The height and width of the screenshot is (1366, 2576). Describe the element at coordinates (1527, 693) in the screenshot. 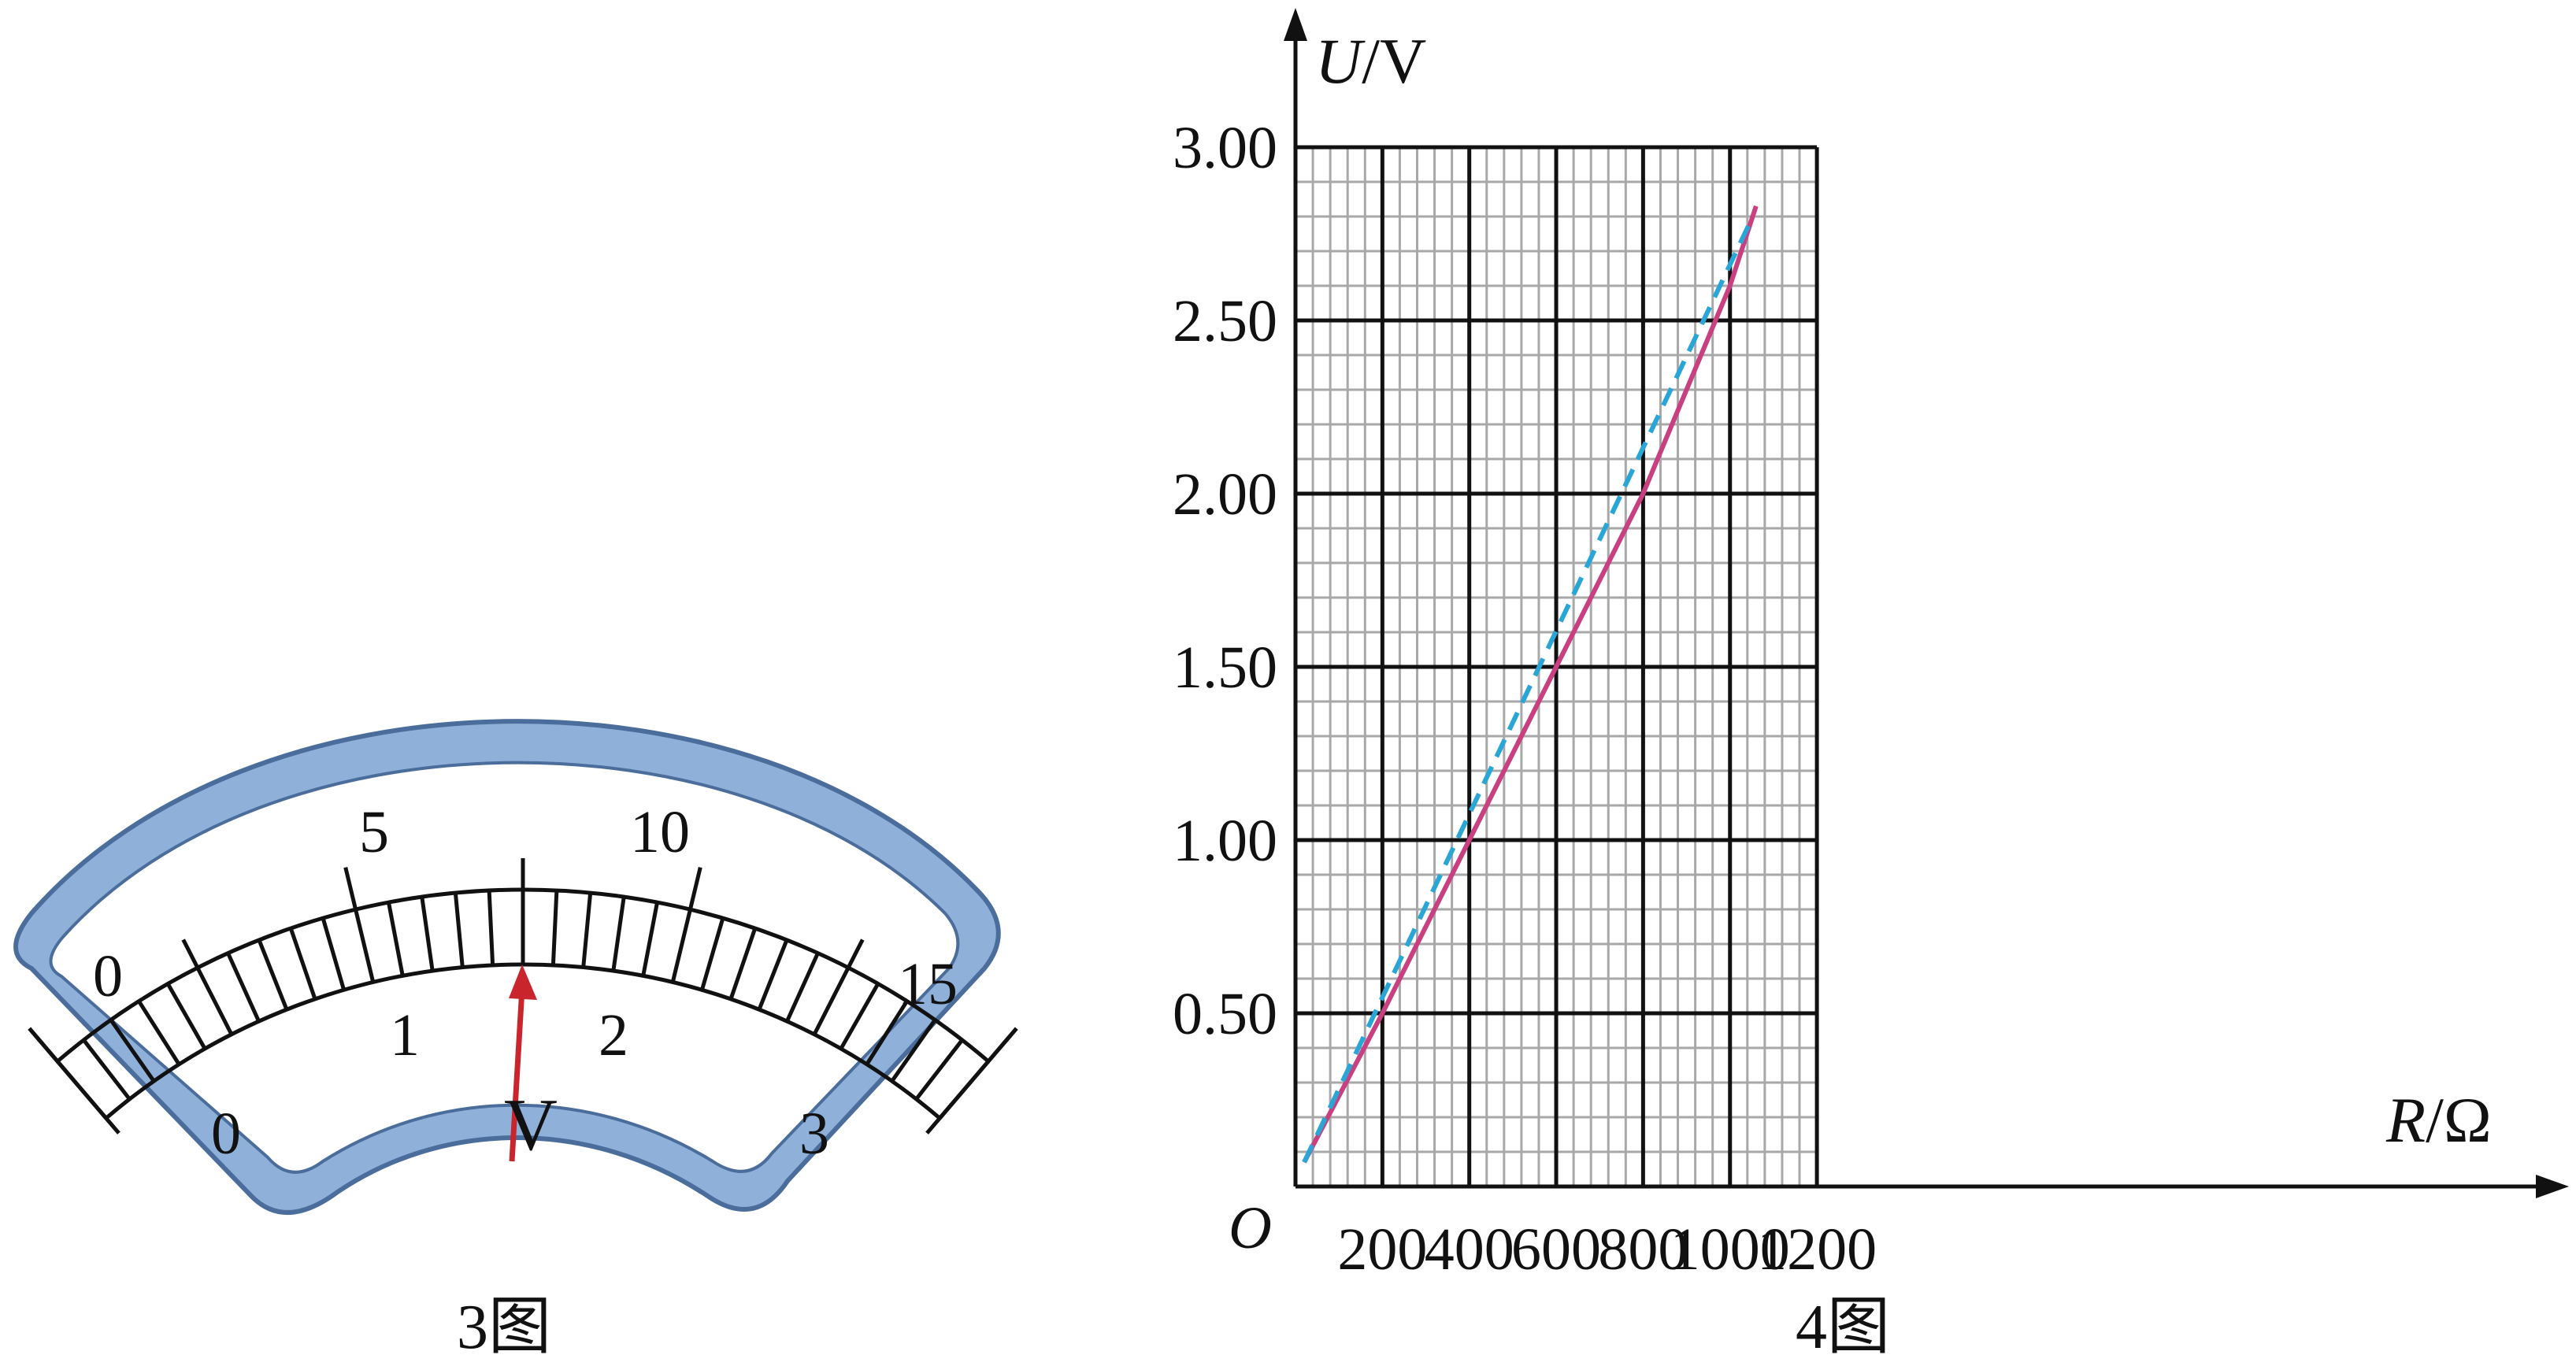

I see `series-line-dashed` at that location.